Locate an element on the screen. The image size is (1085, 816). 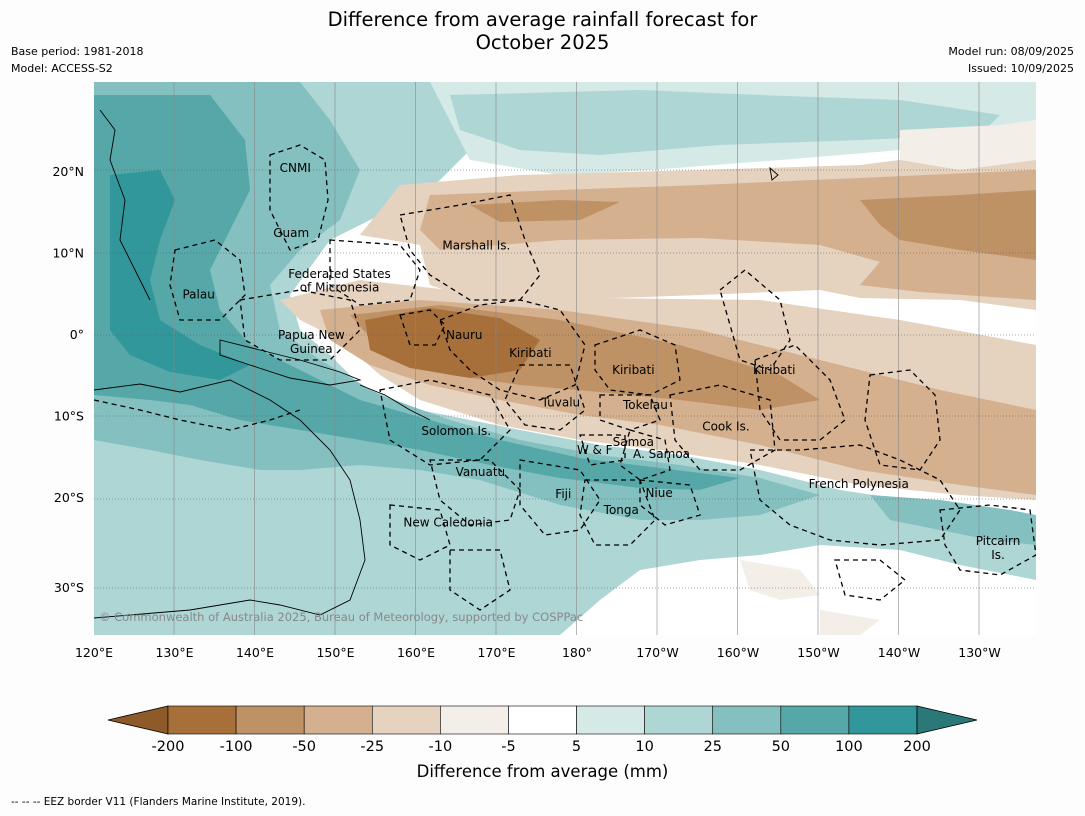
colorbar: -200 -100 -50 -25 -10 -5 5 10 25 50 100 200 is located at coordinates (542, 730).